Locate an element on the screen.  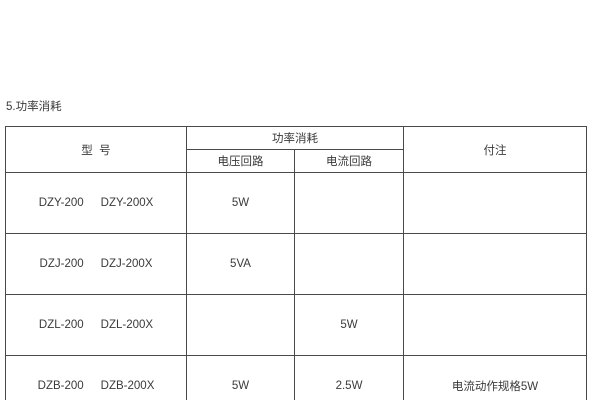
voltage-value is located at coordinates (240, 325).